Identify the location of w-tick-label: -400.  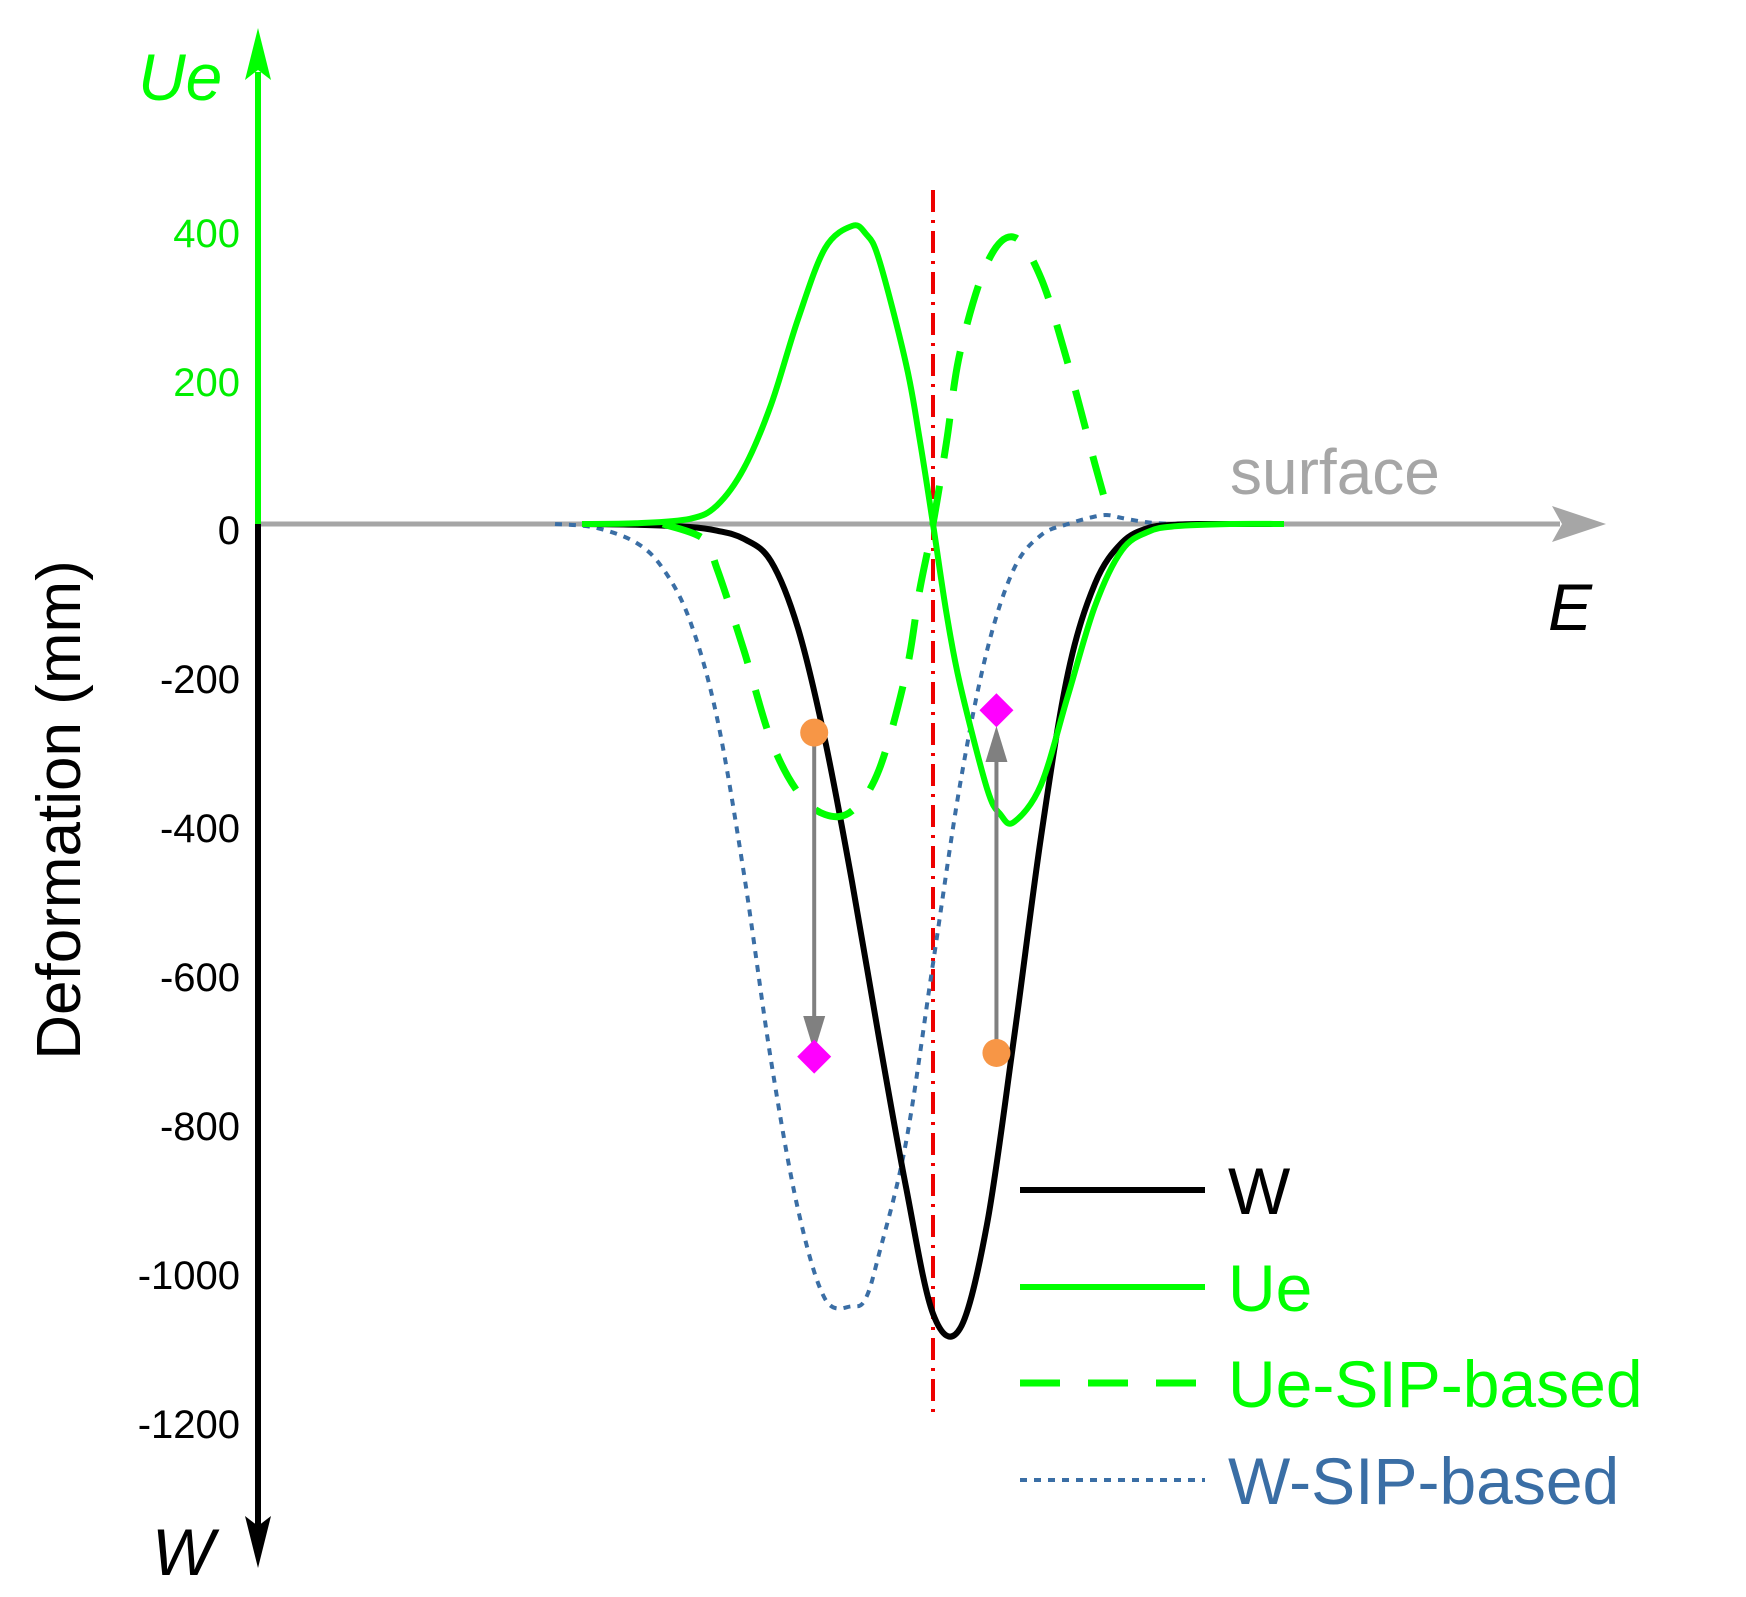
(200, 829).